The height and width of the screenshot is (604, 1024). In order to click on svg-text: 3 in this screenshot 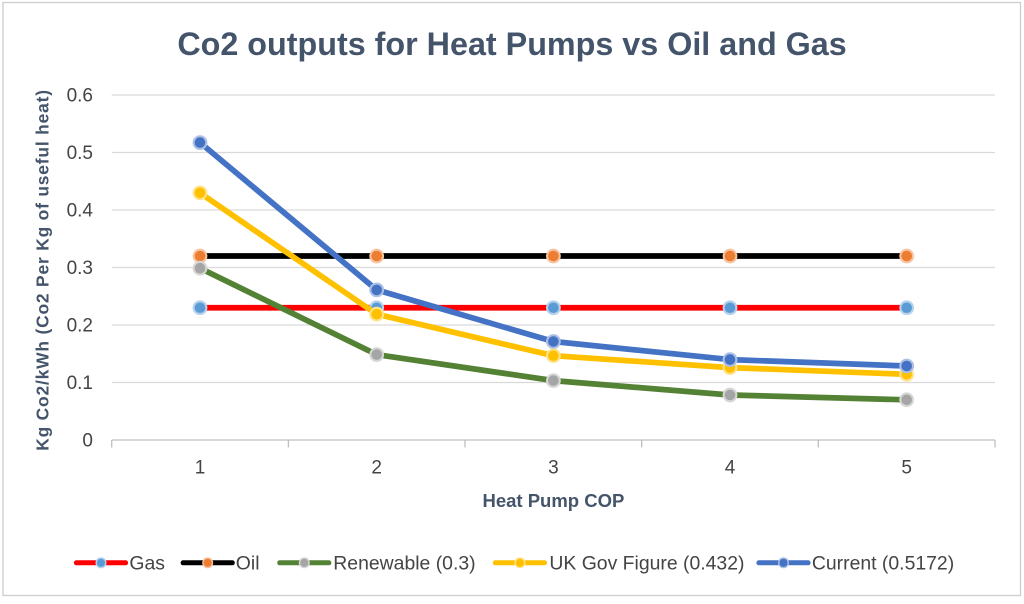, I will do `click(553, 468)`.